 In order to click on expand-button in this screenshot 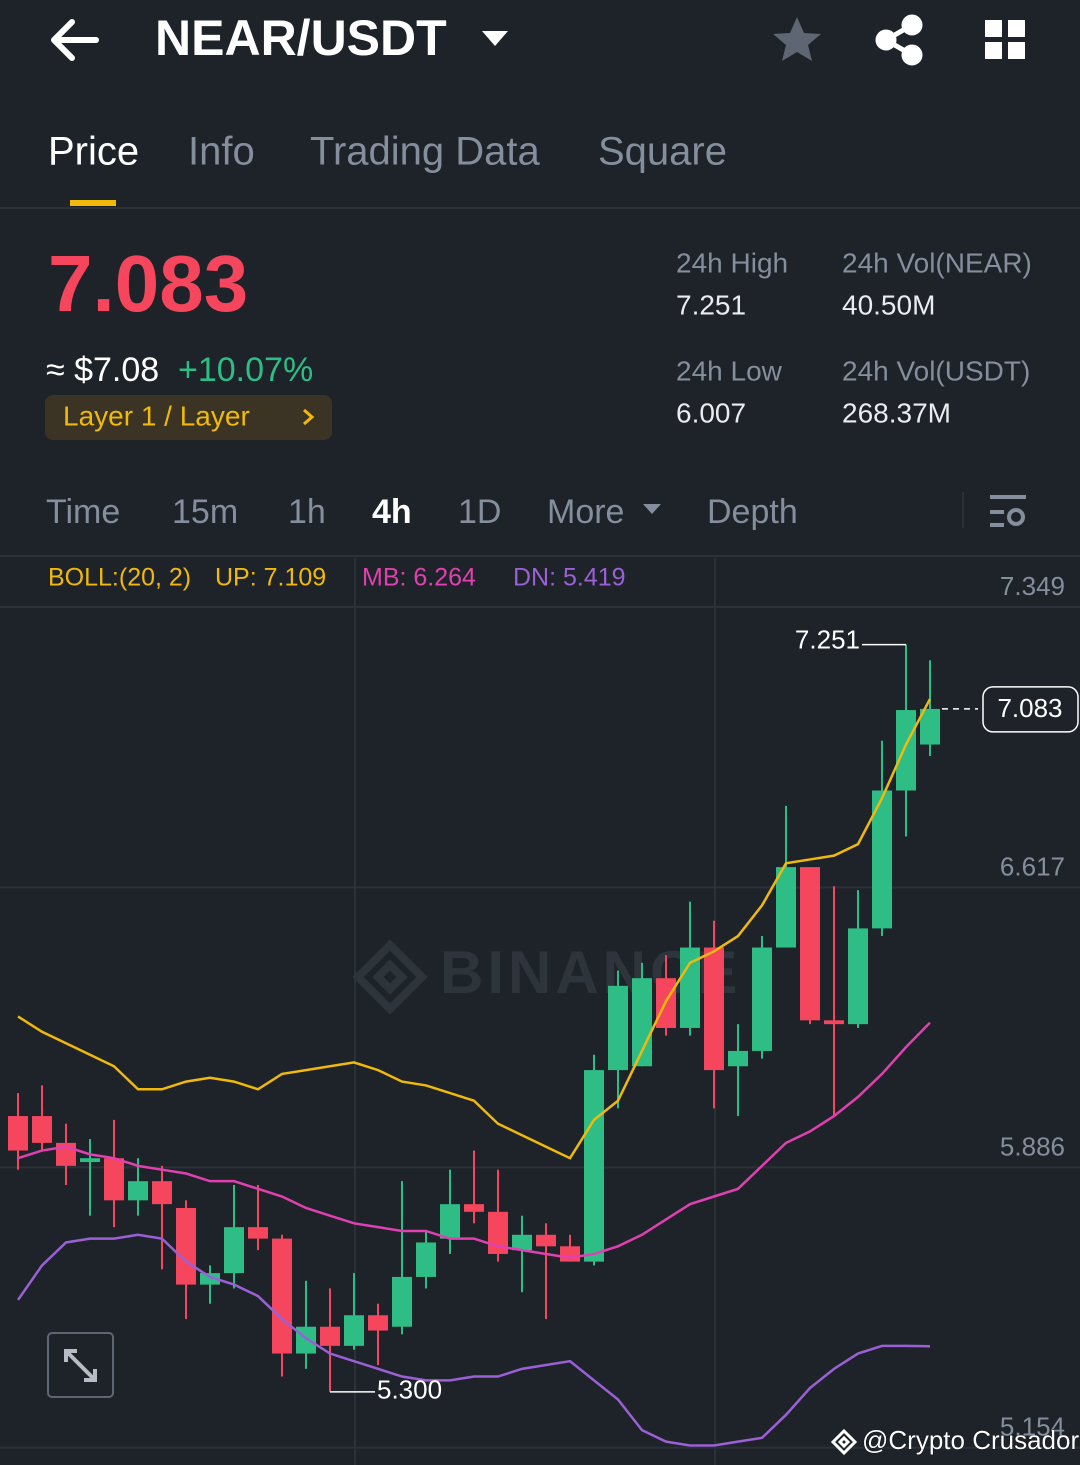, I will do `click(80, 1365)`.